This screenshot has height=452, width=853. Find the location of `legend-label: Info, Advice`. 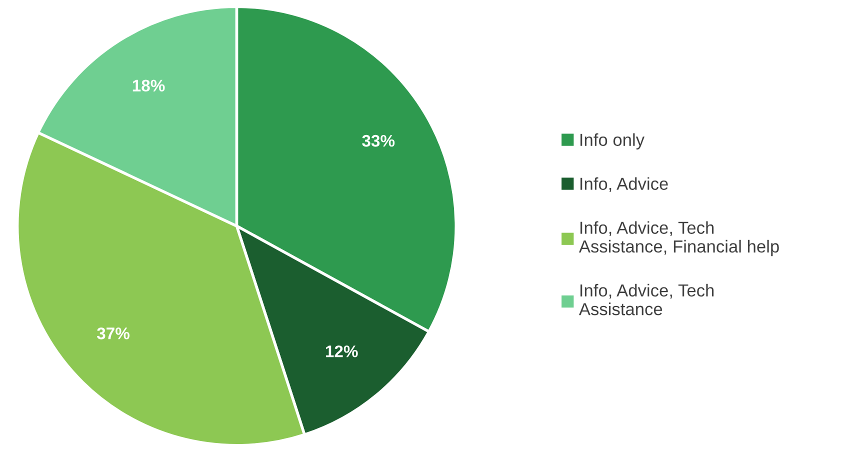

legend-label: Info, Advice is located at coordinates (624, 184).